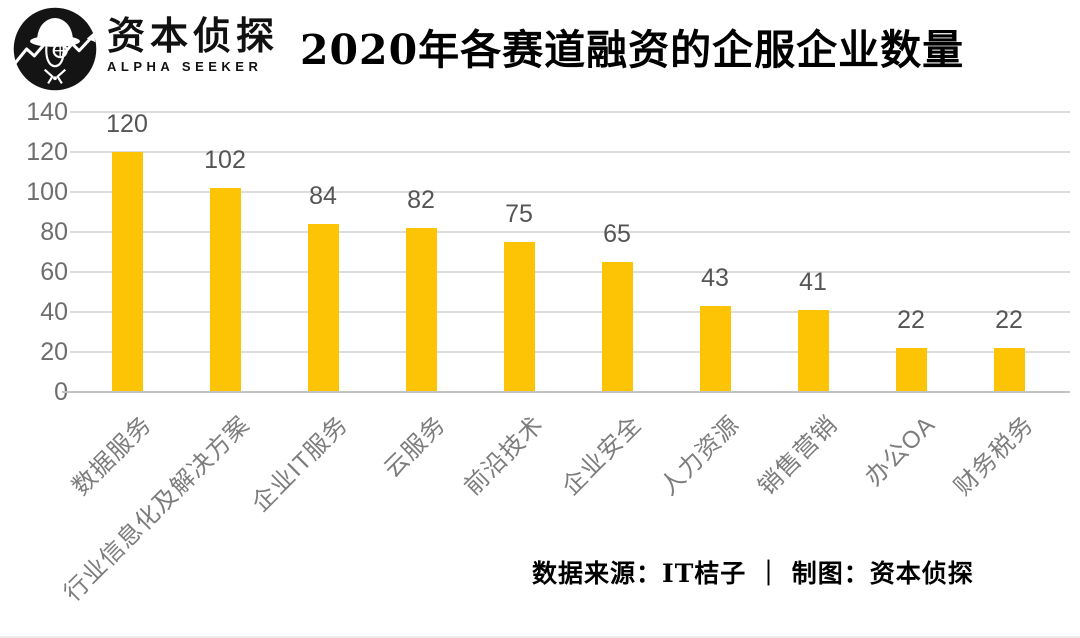  What do you see at coordinates (34, 392) in the screenshot?
I see `y-axis-tick-label: 0` at bounding box center [34, 392].